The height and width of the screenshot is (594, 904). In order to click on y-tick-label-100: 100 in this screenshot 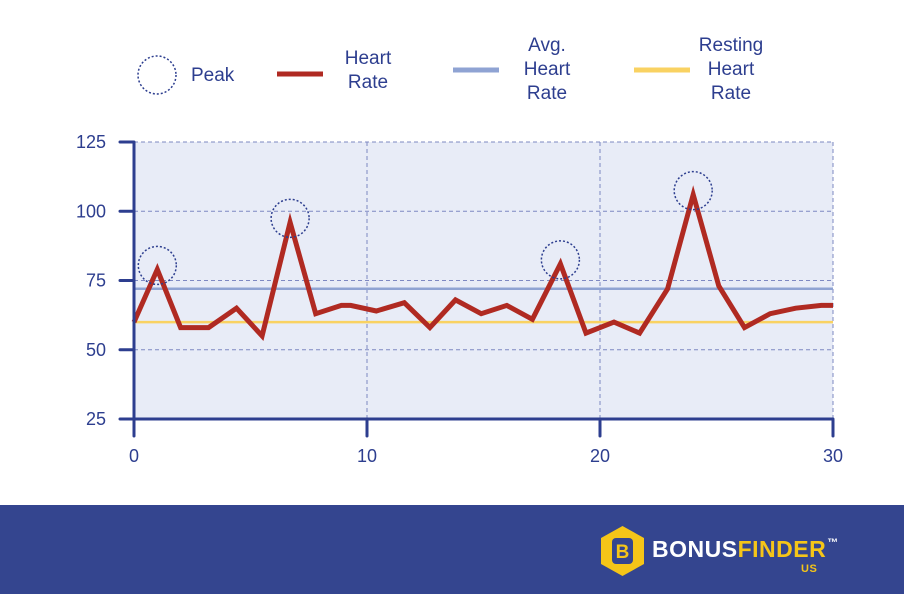, I will do `click(91, 211)`.